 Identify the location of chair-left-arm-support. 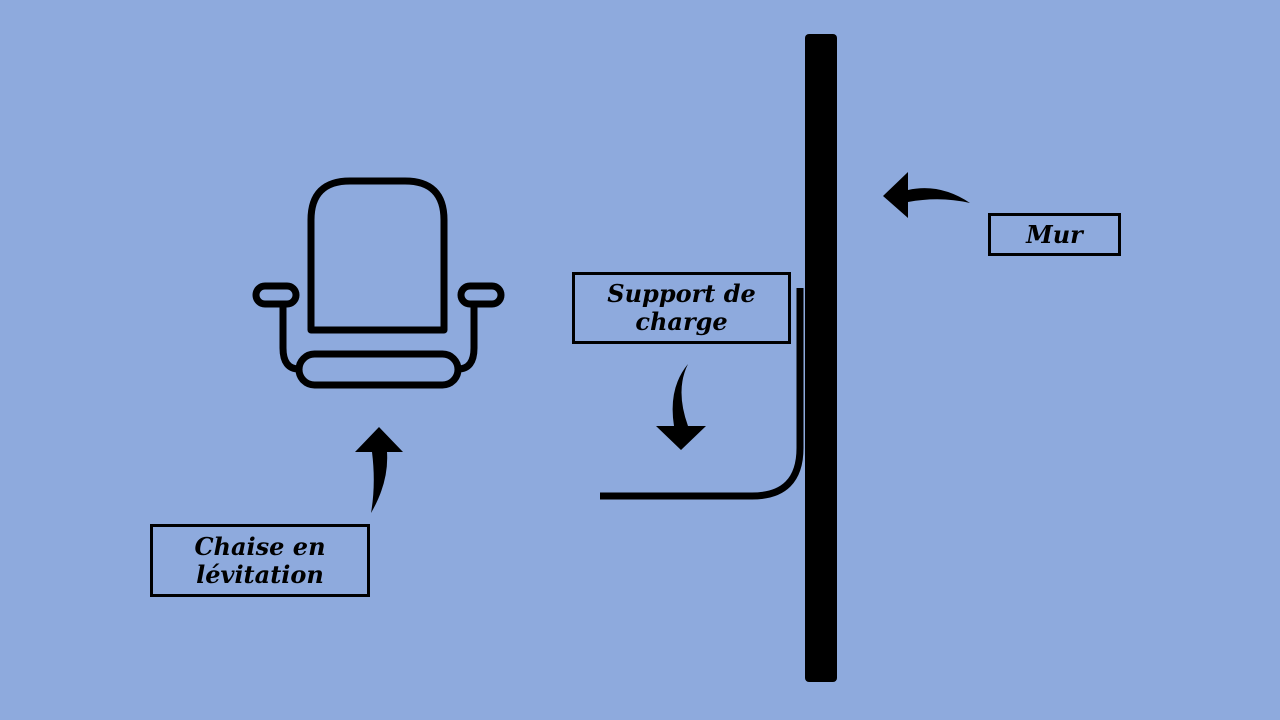
(291, 336).